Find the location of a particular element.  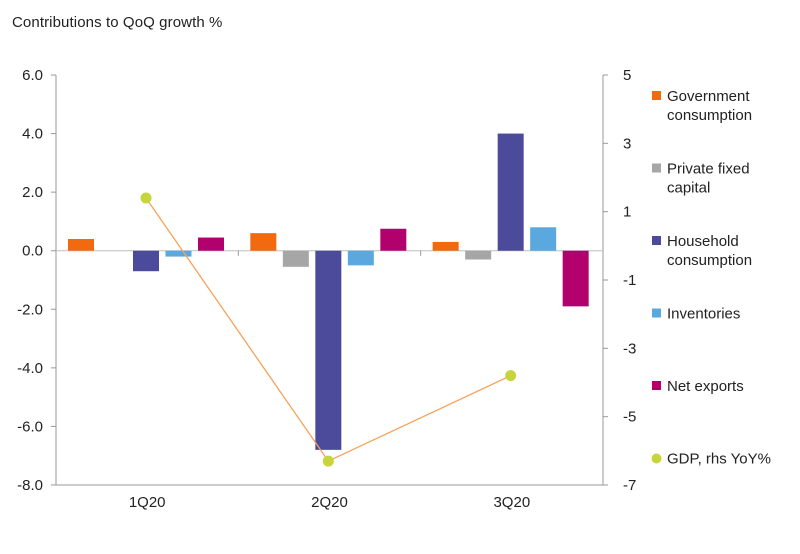

y-tick-label-right: -5 is located at coordinates (629, 417).